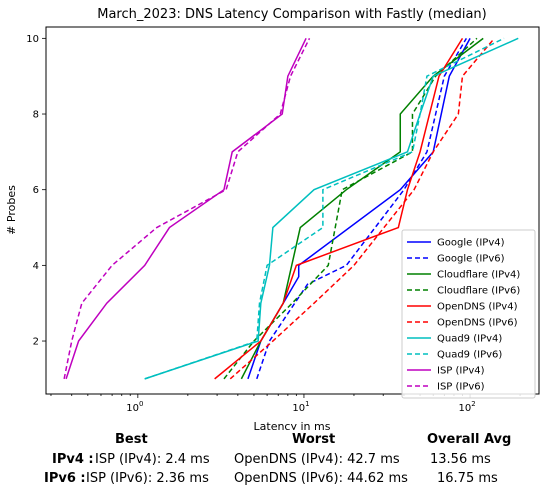 The height and width of the screenshot is (496, 548). What do you see at coordinates (300, 407) in the screenshot?
I see `x-tick-label: 10¹` at bounding box center [300, 407].